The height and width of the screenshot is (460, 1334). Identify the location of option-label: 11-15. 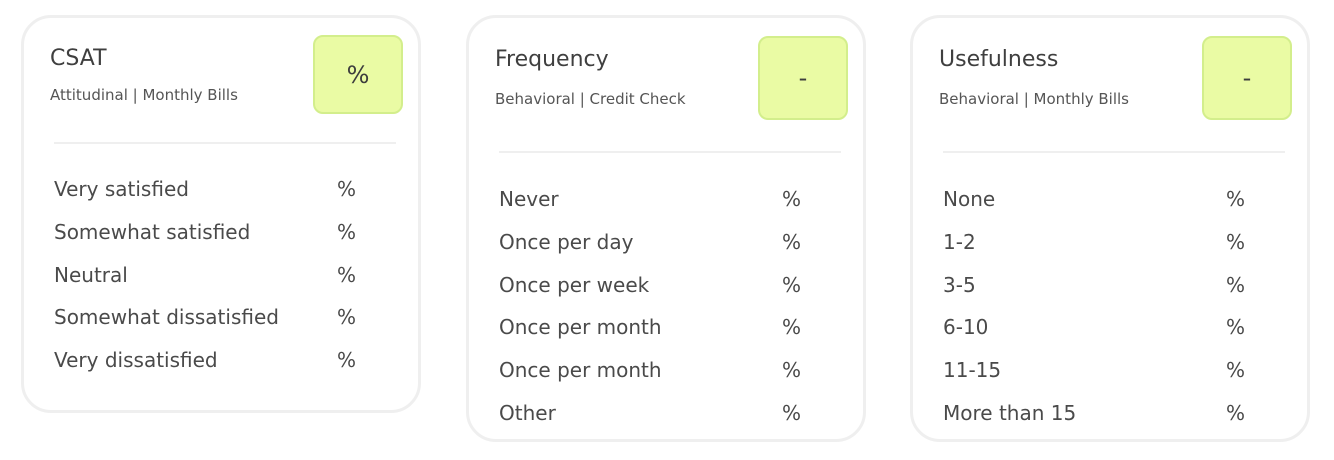
(972, 370).